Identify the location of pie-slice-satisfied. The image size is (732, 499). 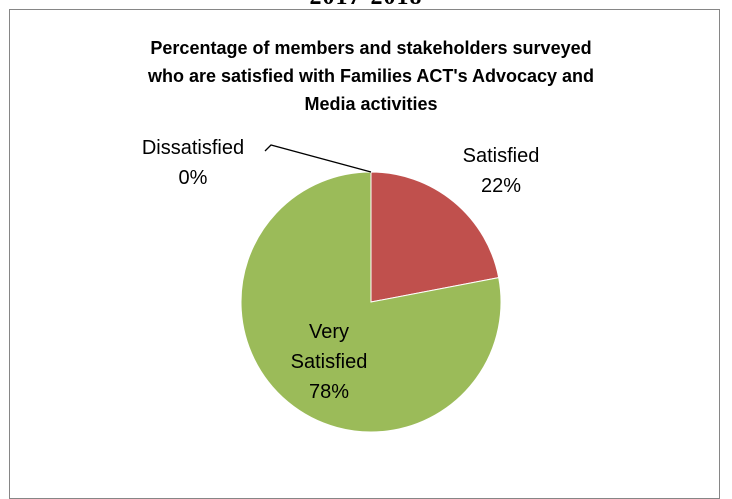
(435, 237).